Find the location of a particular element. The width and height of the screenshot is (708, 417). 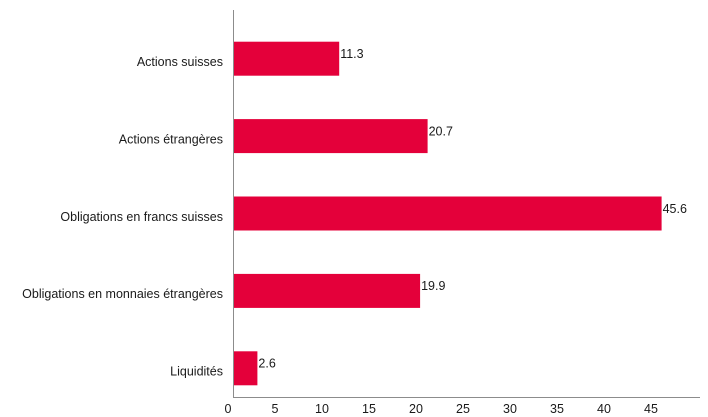

bar-obligations-en-francs-suisses is located at coordinates (447, 213).